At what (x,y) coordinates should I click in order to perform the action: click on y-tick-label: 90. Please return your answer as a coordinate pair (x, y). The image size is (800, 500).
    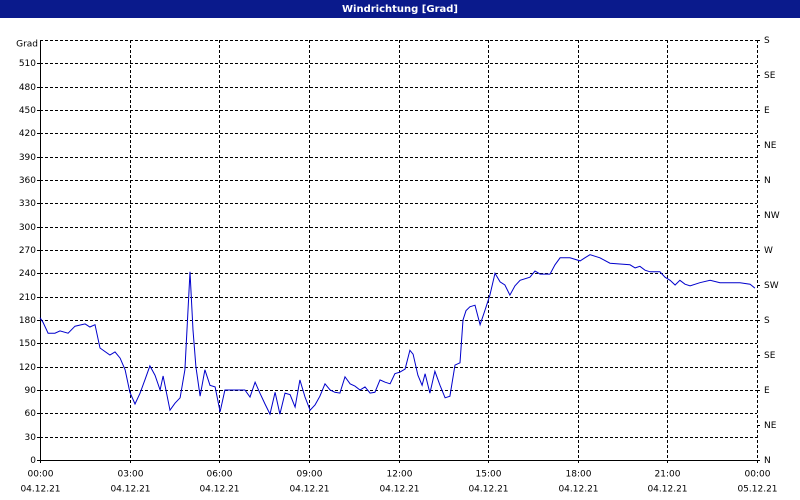
    Looking at the image, I should click on (31, 391).